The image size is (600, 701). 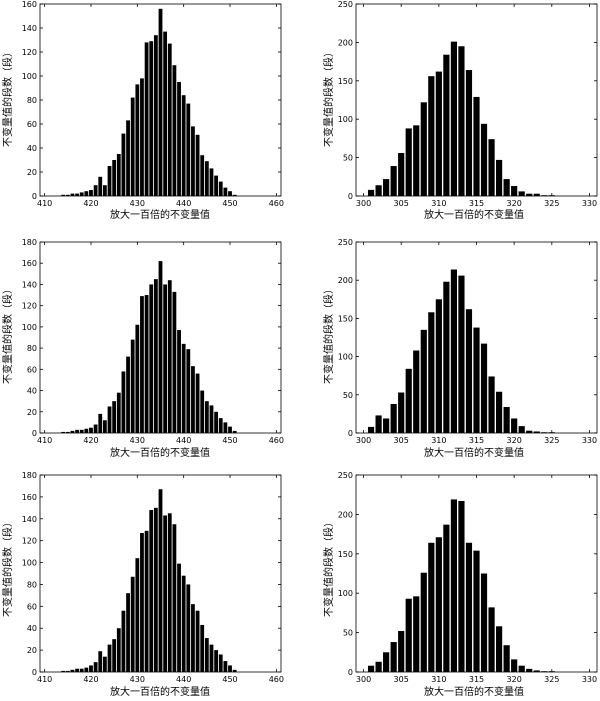 I want to click on y-tick-label: 0, so click(x=34, y=672).